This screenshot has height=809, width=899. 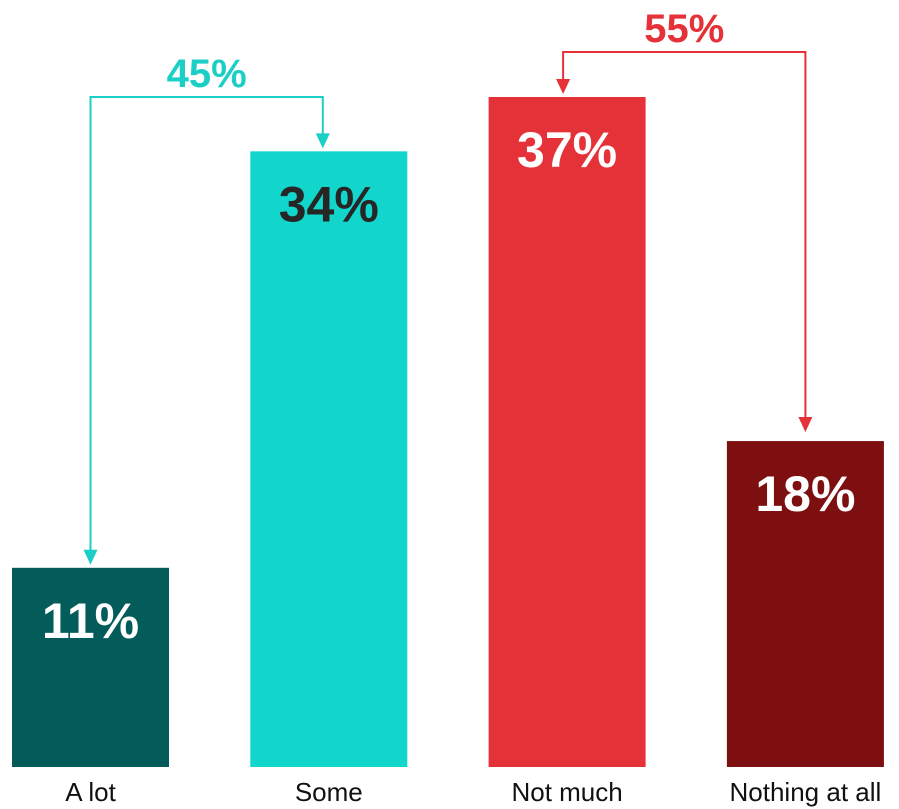 I want to click on bar-value-label: 18%, so click(x=805, y=494).